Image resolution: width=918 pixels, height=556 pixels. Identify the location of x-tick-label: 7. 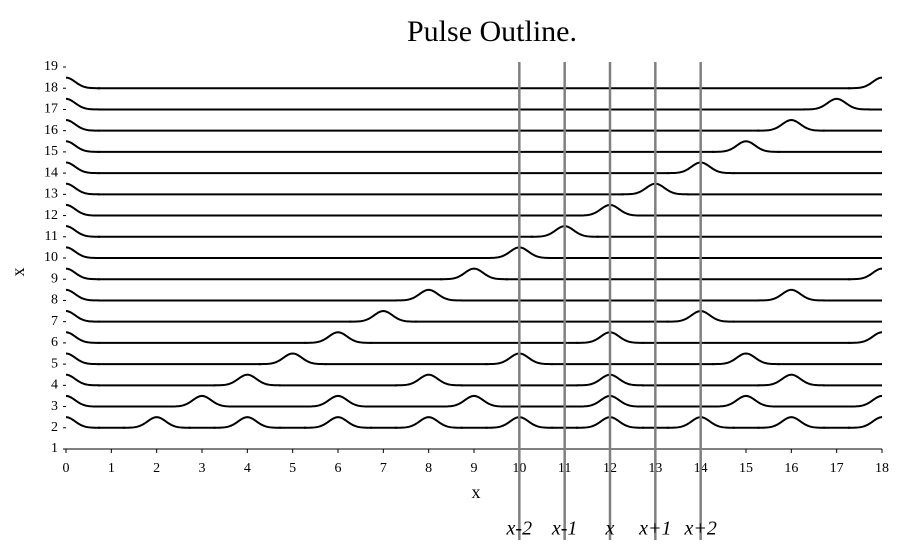
(383, 468).